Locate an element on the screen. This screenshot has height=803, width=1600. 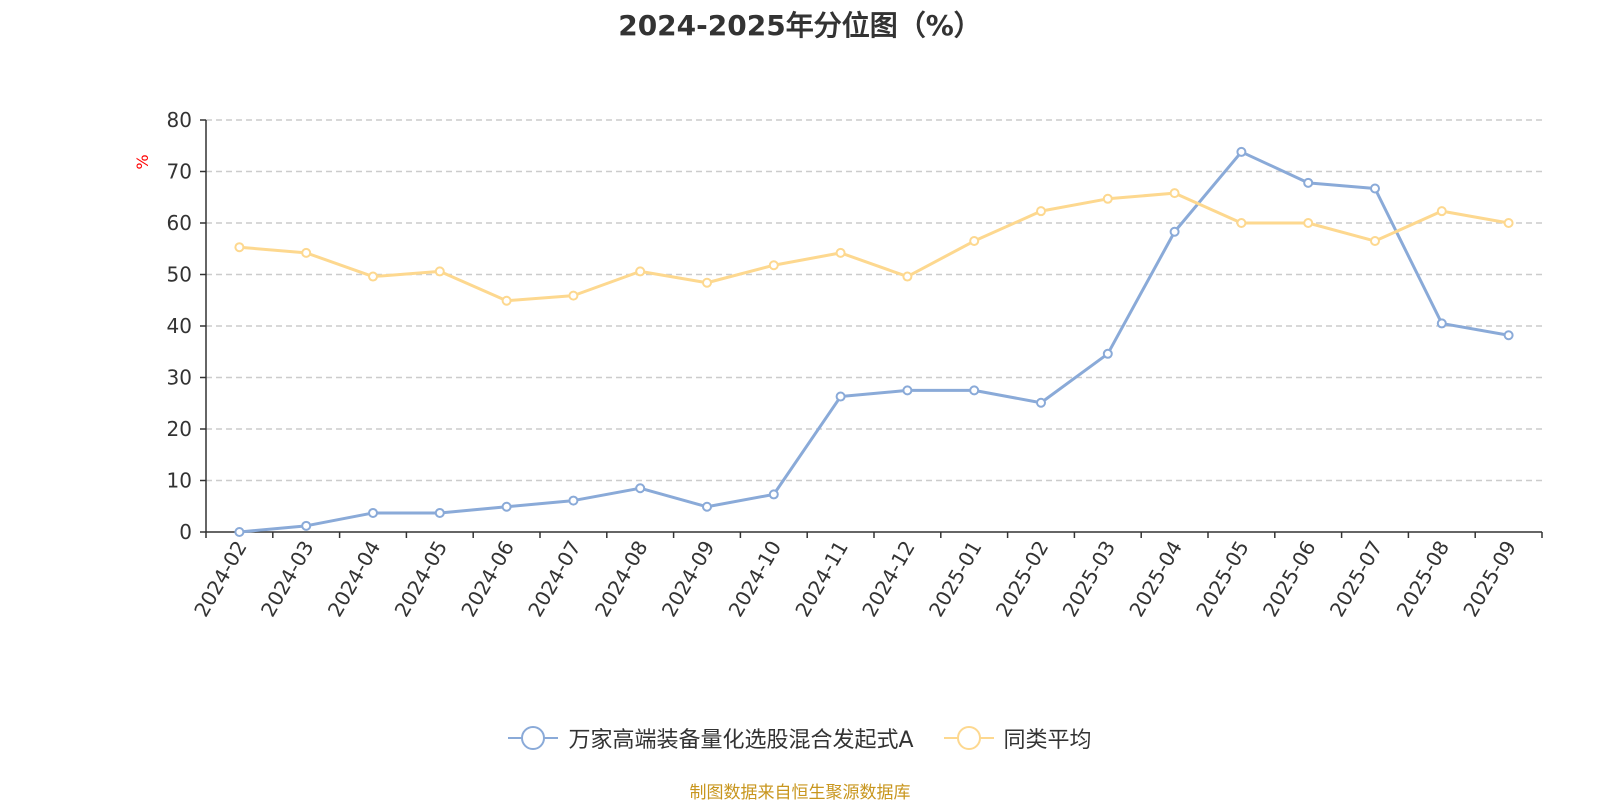
legend-item-fund: 万家高端装备量化选股混合发起式A is located at coordinates (711, 738).